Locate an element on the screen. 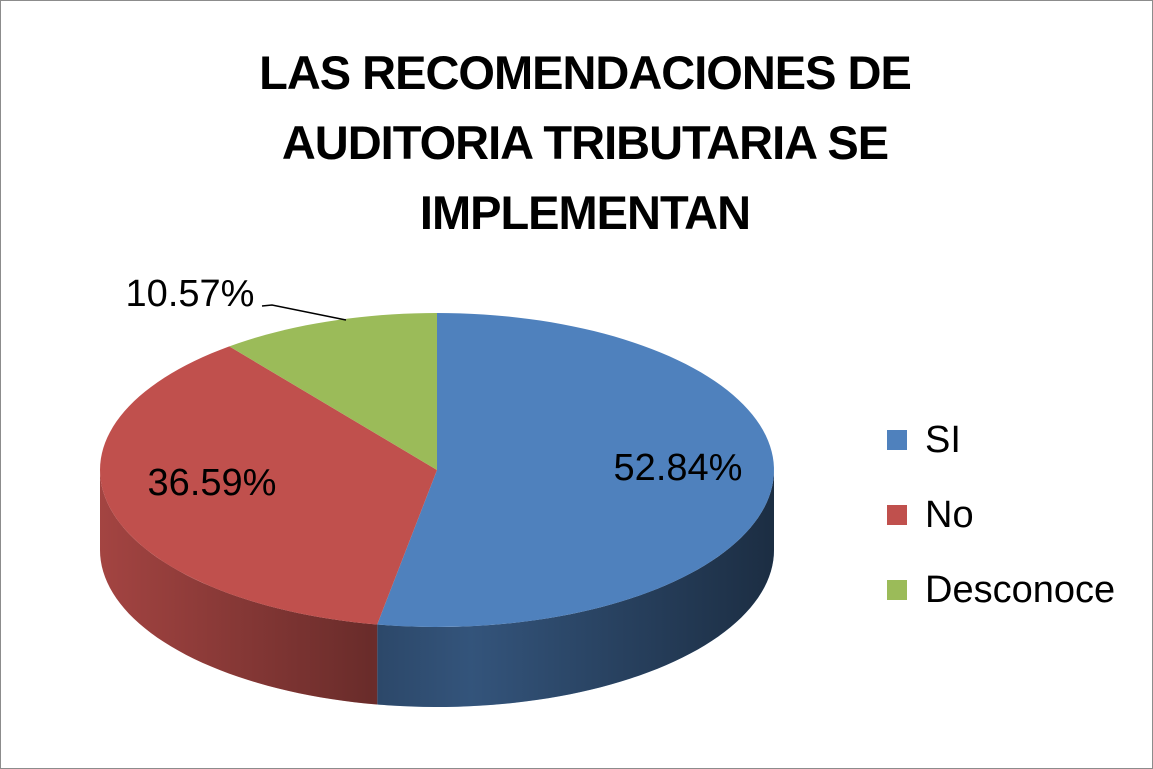  data-label: 52.84% is located at coordinates (678, 468).